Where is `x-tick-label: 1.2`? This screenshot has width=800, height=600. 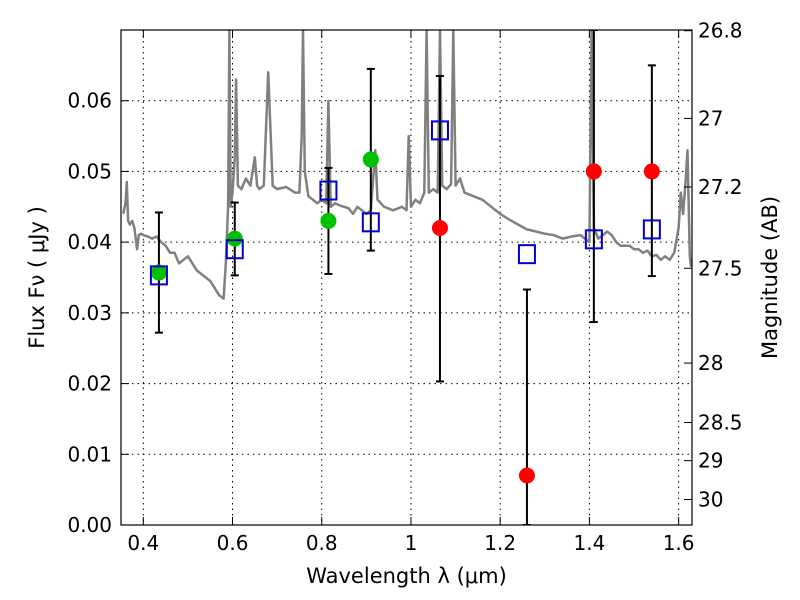
x-tick-label: 1.2 is located at coordinates (500, 543).